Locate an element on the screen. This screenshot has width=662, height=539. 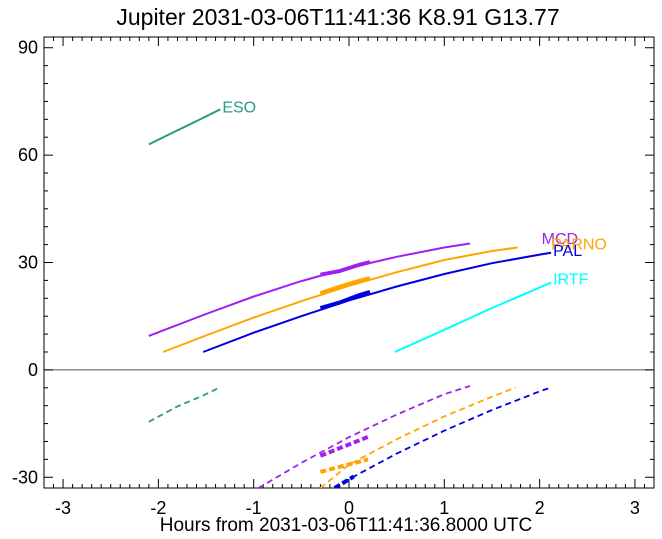
y-tick-label: 30 is located at coordinates (28, 263).